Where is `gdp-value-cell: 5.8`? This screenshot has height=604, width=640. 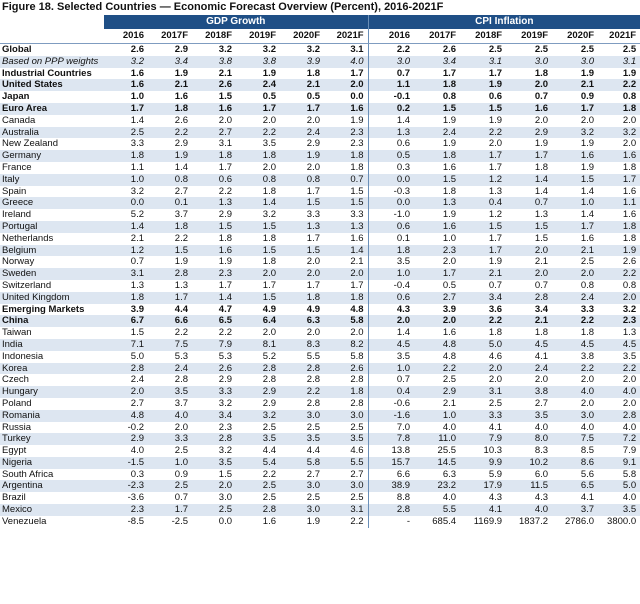
gdp-value-cell: 5.8 is located at coordinates (357, 356).